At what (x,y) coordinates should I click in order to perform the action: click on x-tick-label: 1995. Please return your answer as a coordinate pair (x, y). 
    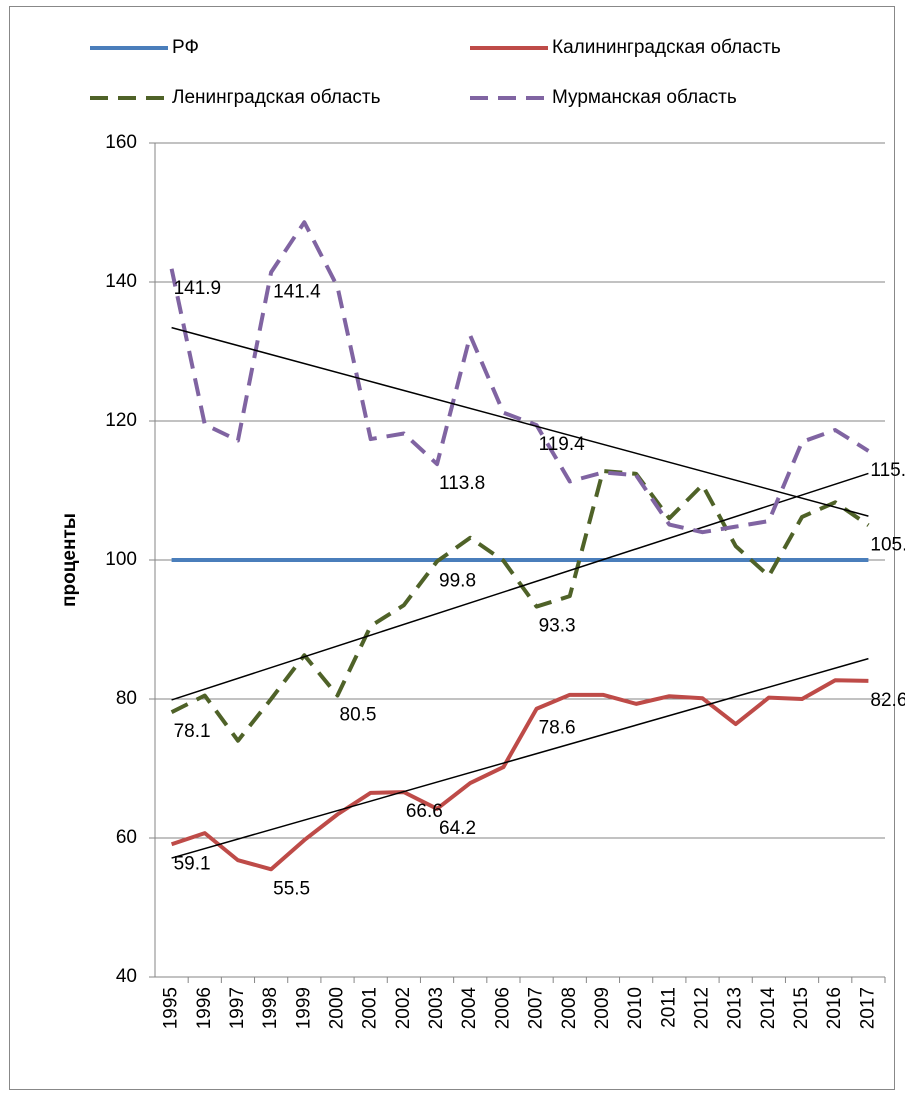
    Looking at the image, I should click on (171, 1008).